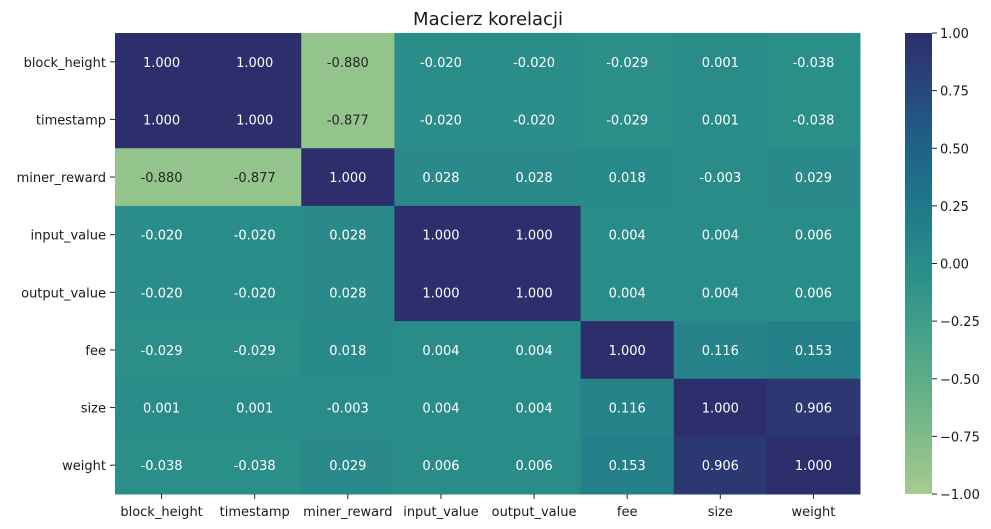  What do you see at coordinates (162, 178) in the screenshot?
I see `cell-value-label: -0.880` at bounding box center [162, 178].